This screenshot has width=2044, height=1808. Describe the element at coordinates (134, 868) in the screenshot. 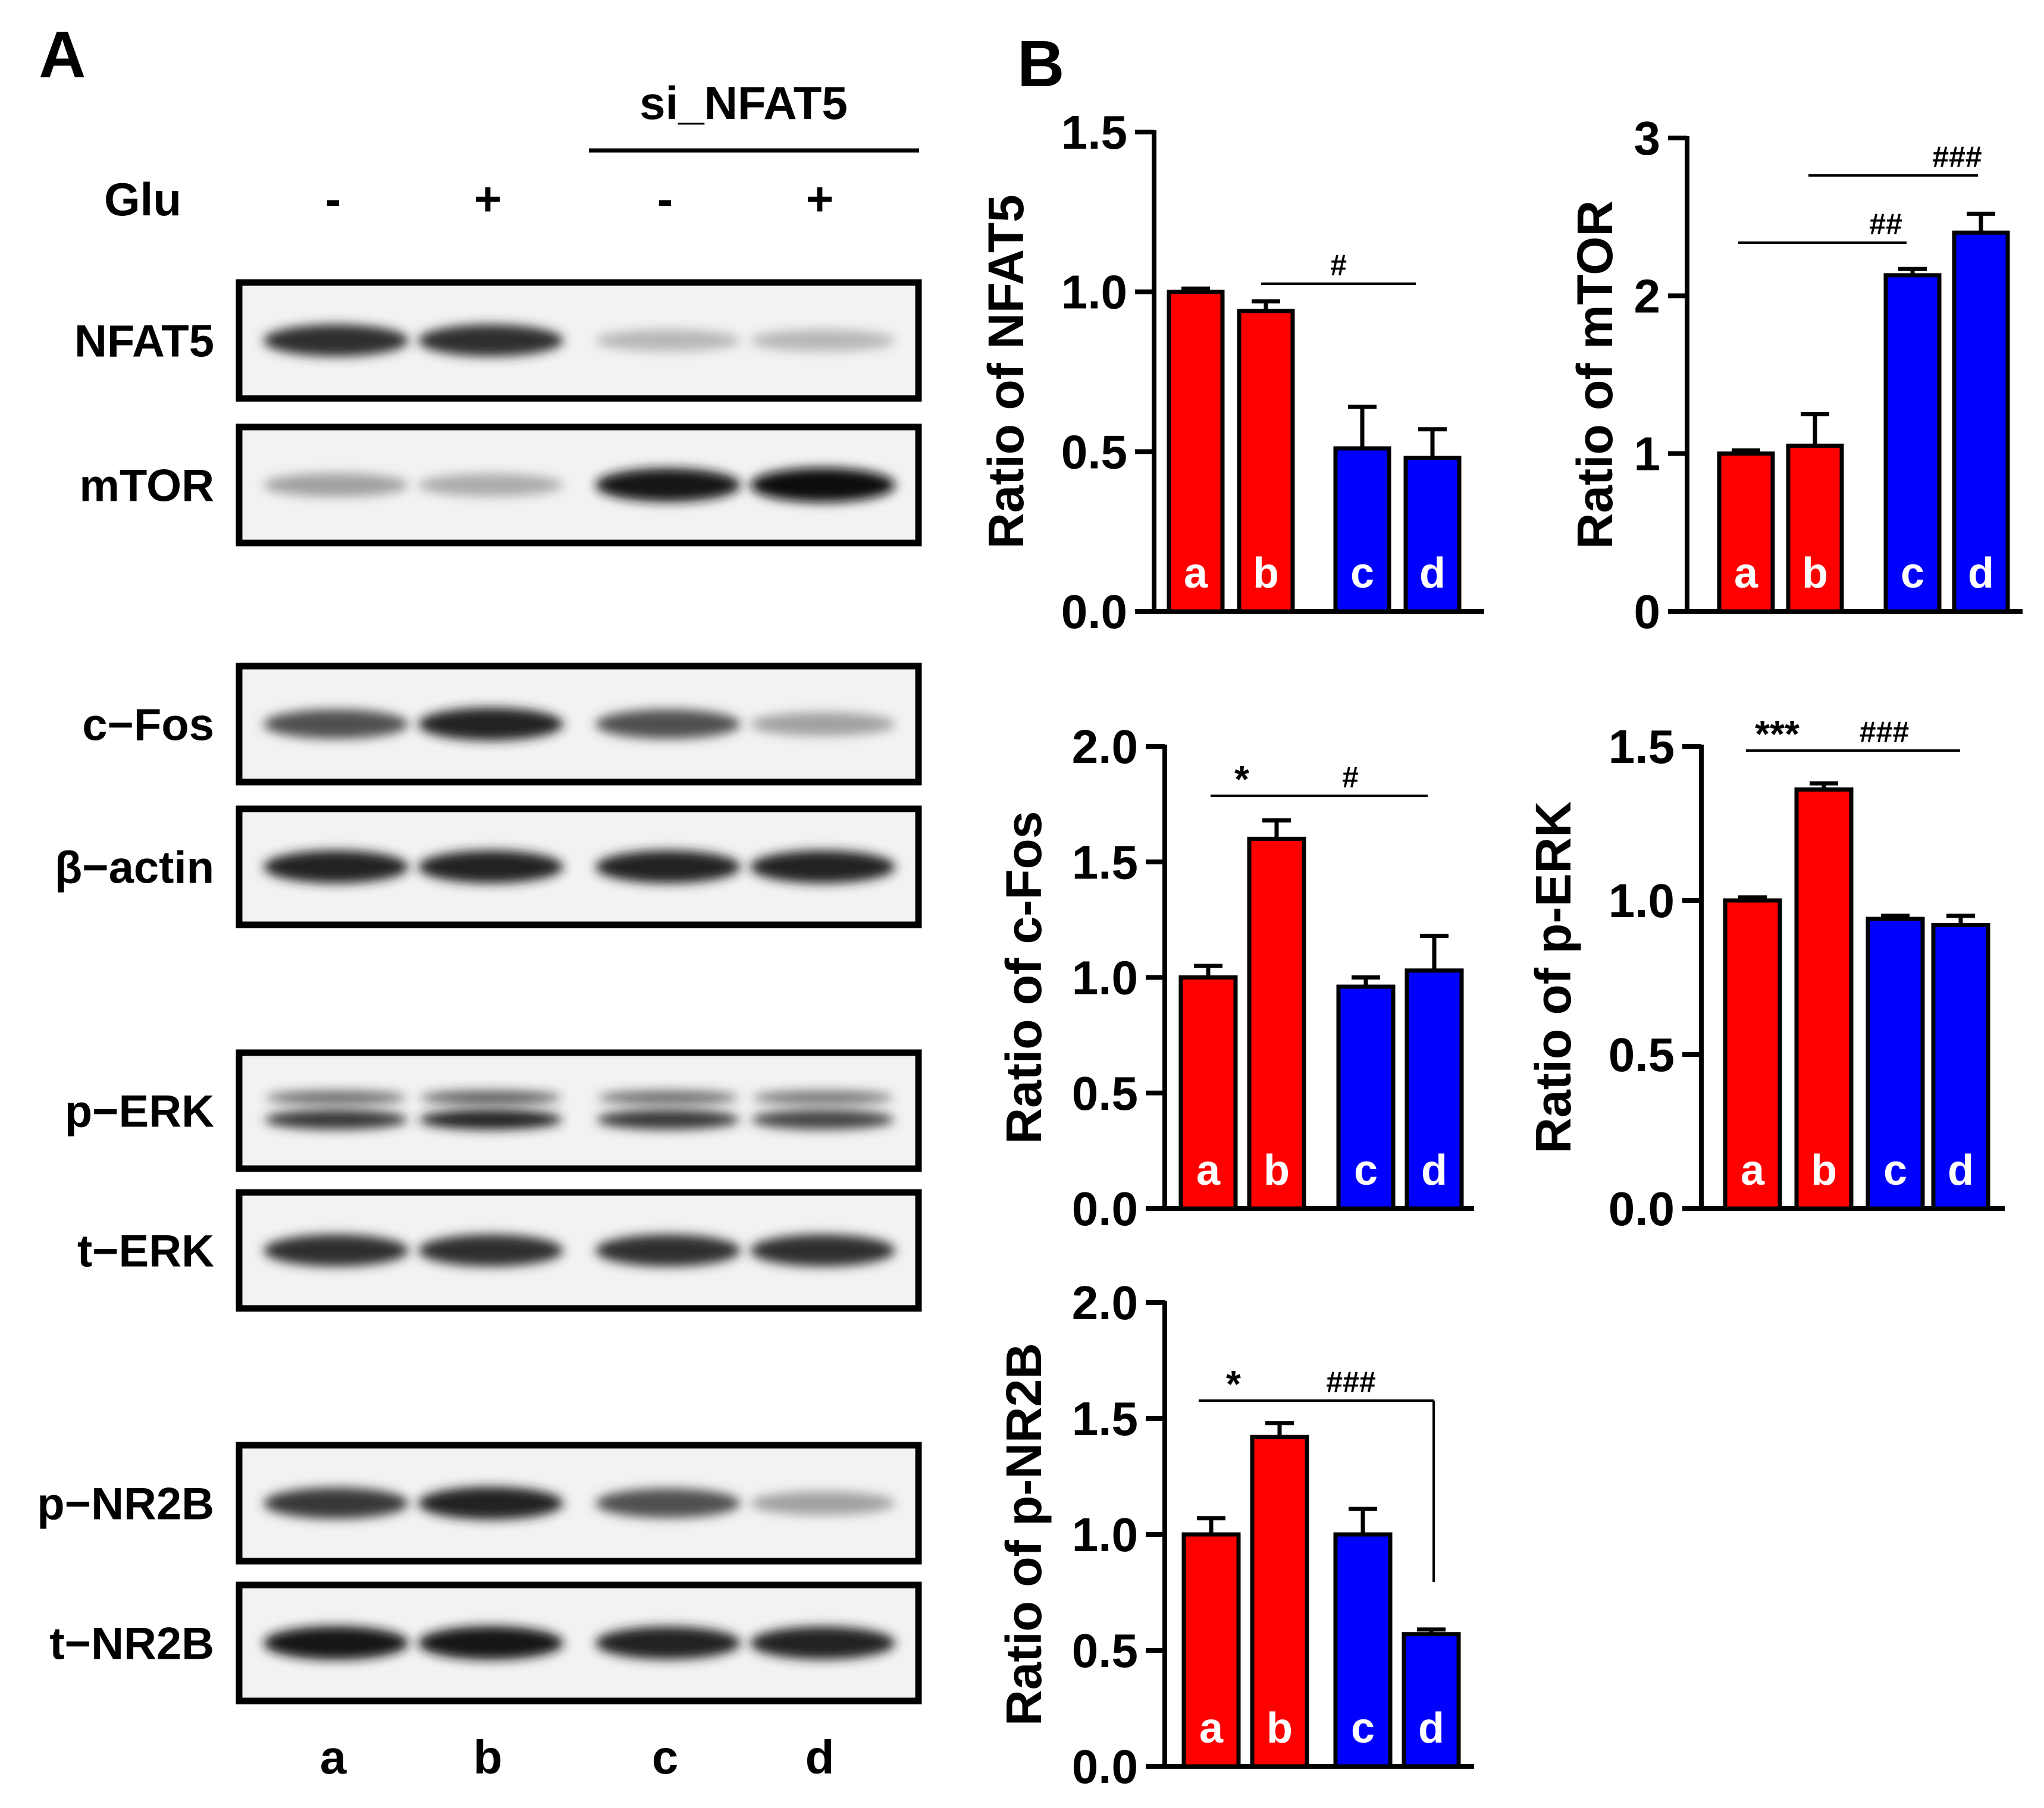

I see `protein-label: β−actin` at that location.